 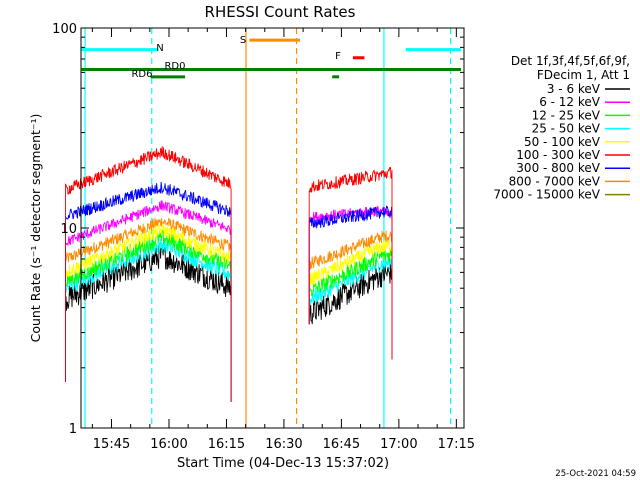 What do you see at coordinates (570, 61) in the screenshot?
I see `legend-header-line-1: Det 1f,3f,4f,5f,6f,9f,` at bounding box center [570, 61].